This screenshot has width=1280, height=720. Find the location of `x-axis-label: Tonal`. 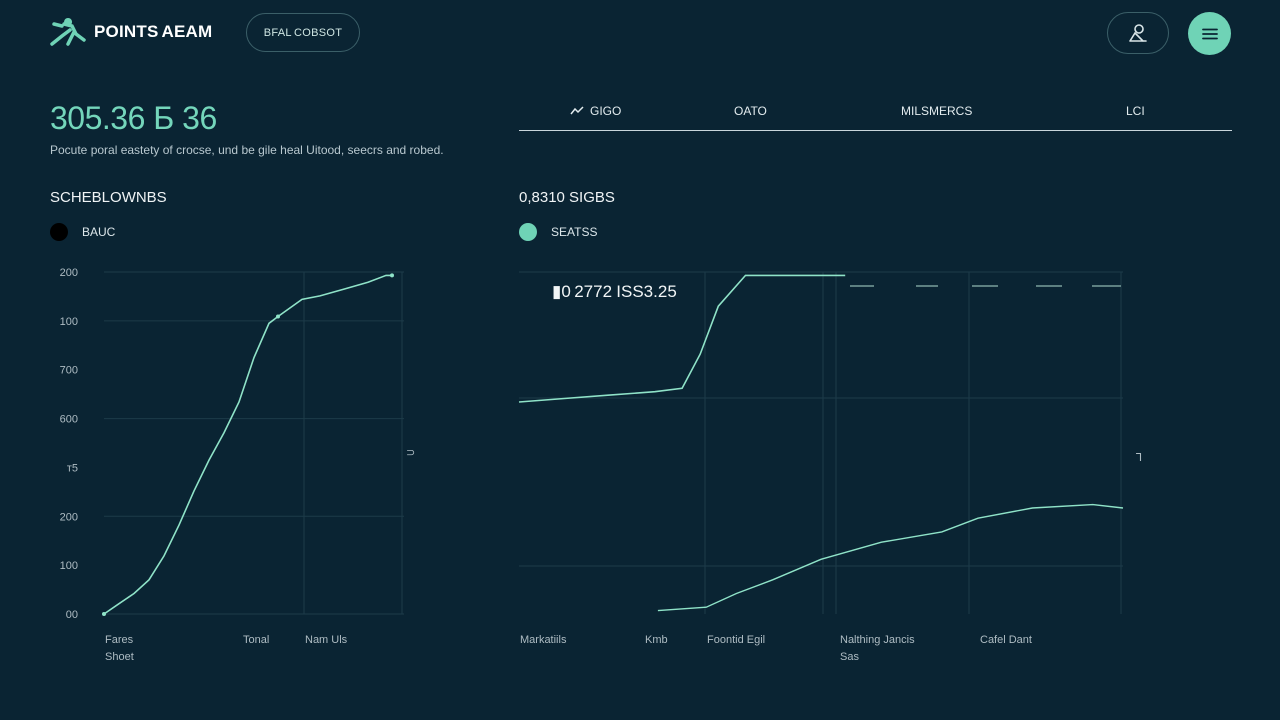

x-axis-label: Tonal is located at coordinates (256, 640).